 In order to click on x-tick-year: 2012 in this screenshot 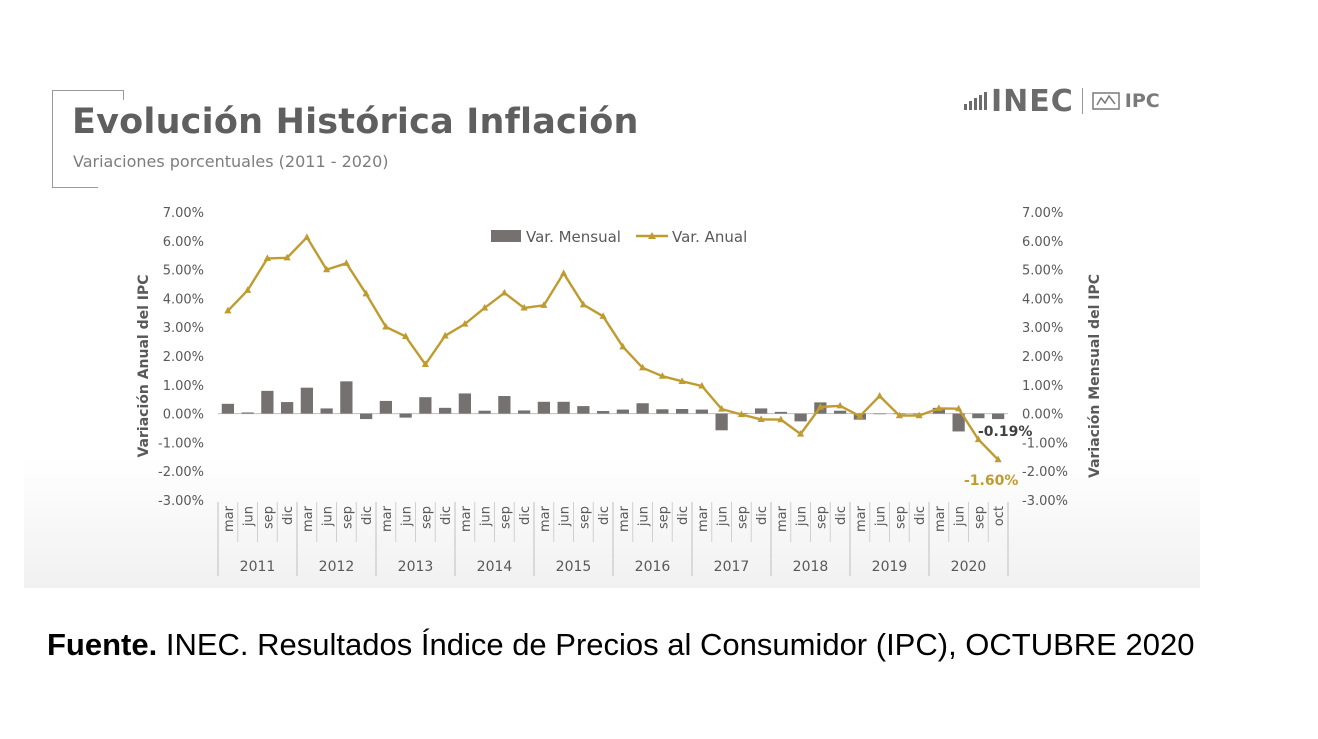, I will do `click(337, 567)`.